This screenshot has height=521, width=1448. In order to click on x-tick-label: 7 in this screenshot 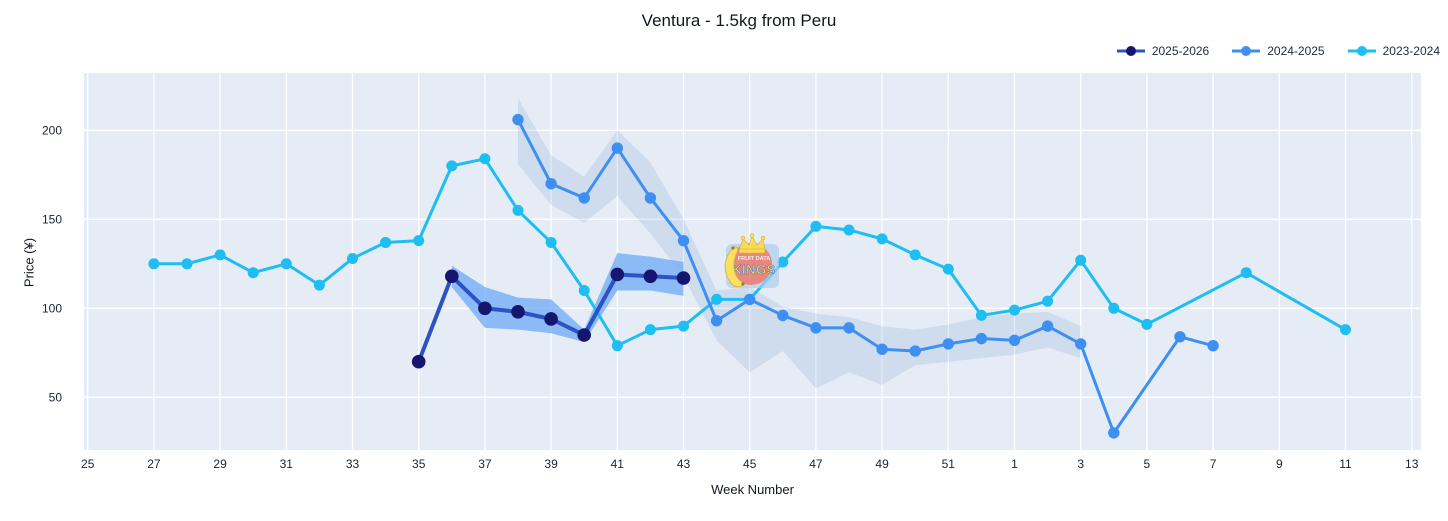, I will do `click(1213, 464)`.